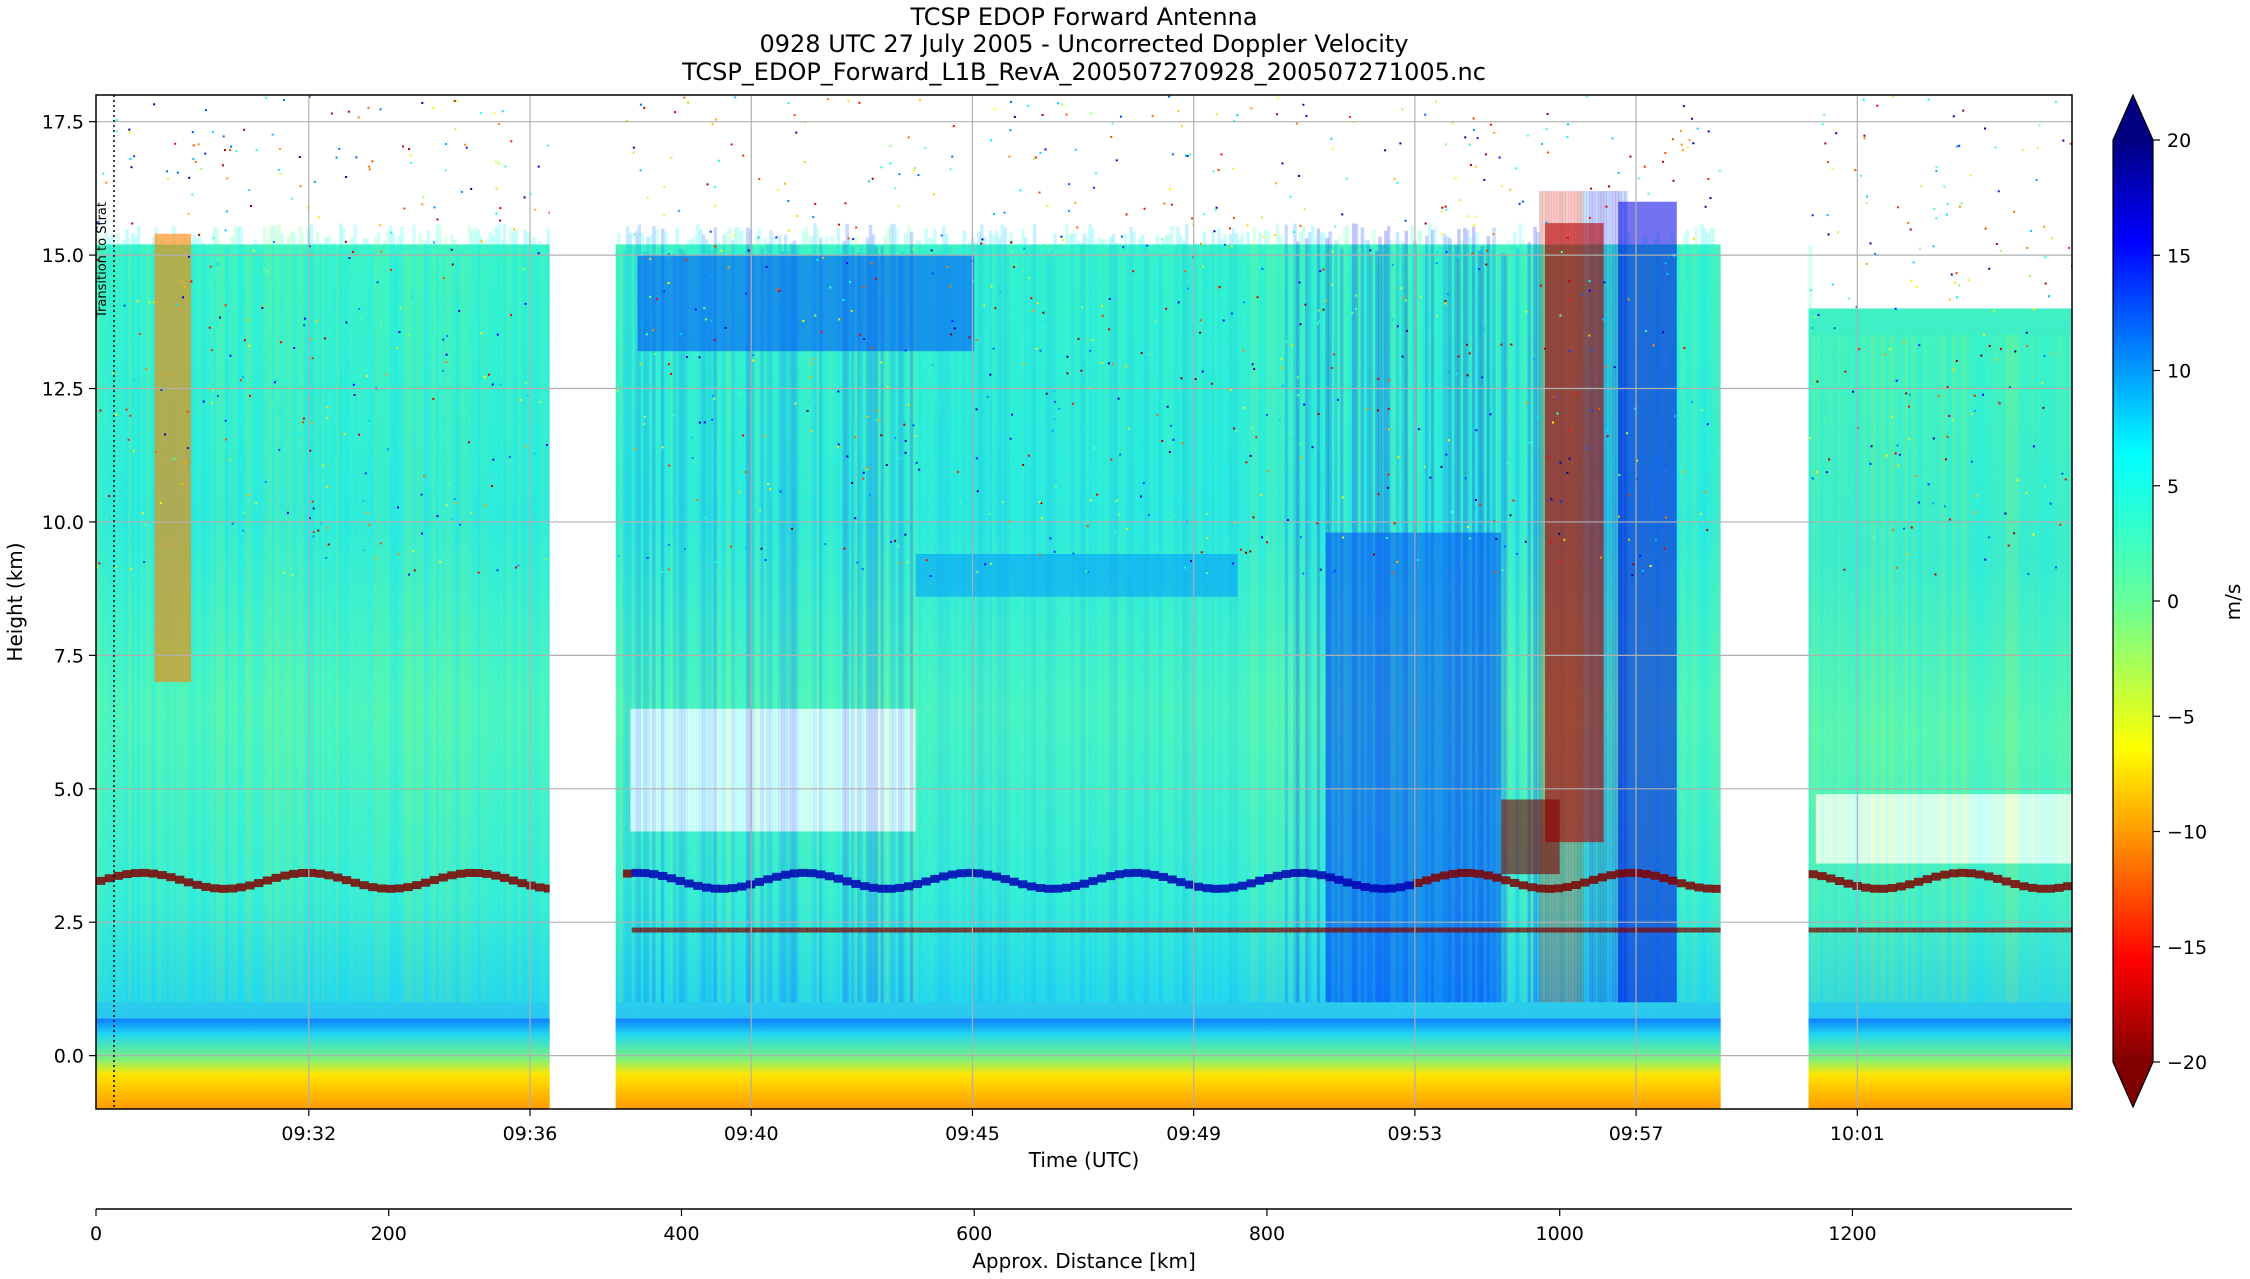  Describe the element at coordinates (1413, 767) in the screenshot. I see `velocity-cell` at that location.